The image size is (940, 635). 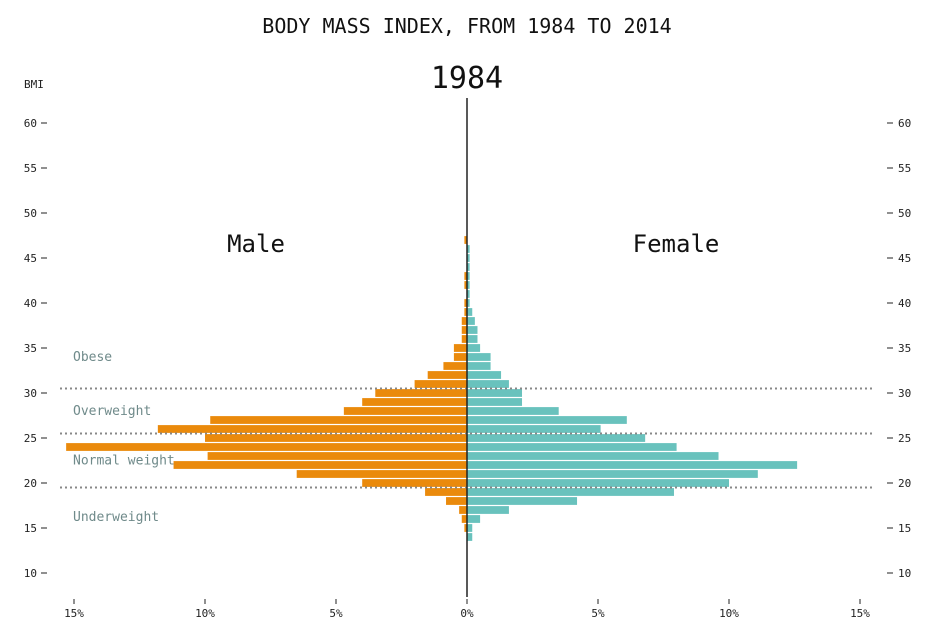 What do you see at coordinates (904, 213) in the screenshot?
I see `y-tick-label-right-50: 50` at bounding box center [904, 213].